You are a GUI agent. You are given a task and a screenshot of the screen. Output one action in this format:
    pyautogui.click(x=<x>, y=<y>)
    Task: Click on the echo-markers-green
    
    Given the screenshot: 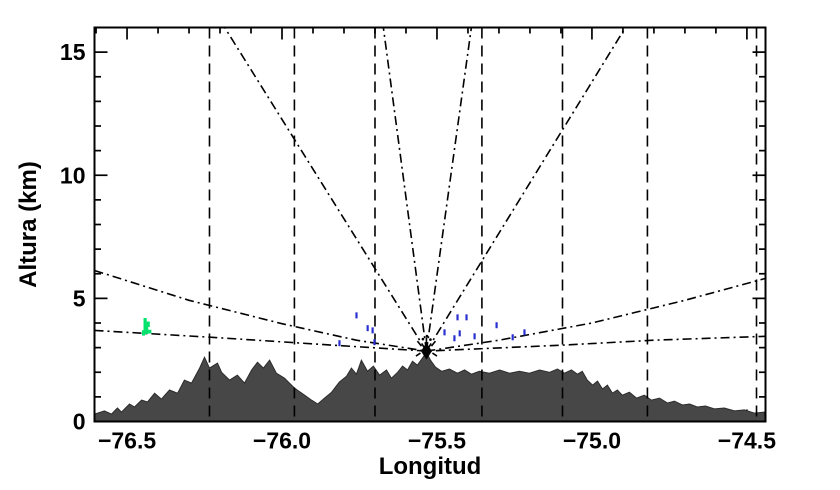 What is the action you would take?
    pyautogui.click(x=146, y=327)
    